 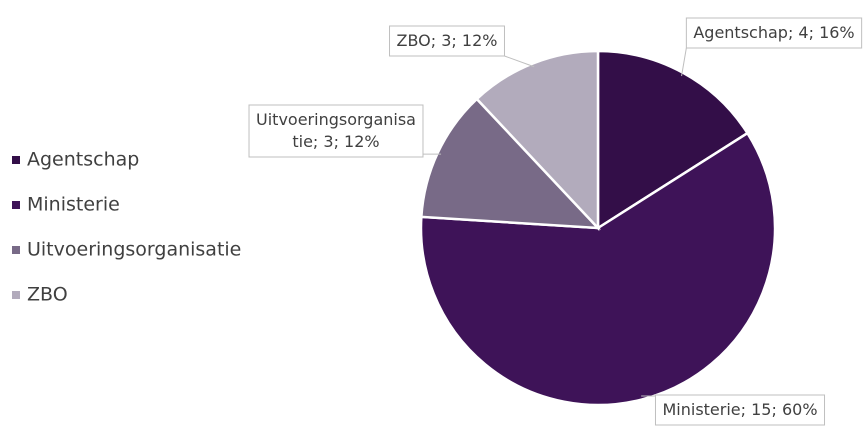 I want to click on label-line: ZBO; 3; 12%, so click(x=447, y=40).